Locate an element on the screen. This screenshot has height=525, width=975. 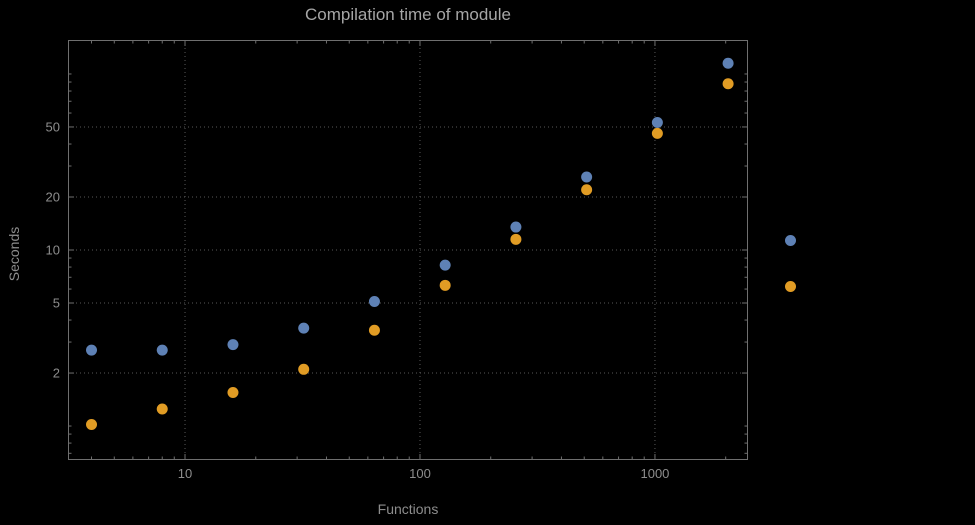
chart-title: Compilation time of module is located at coordinates (408, 14).